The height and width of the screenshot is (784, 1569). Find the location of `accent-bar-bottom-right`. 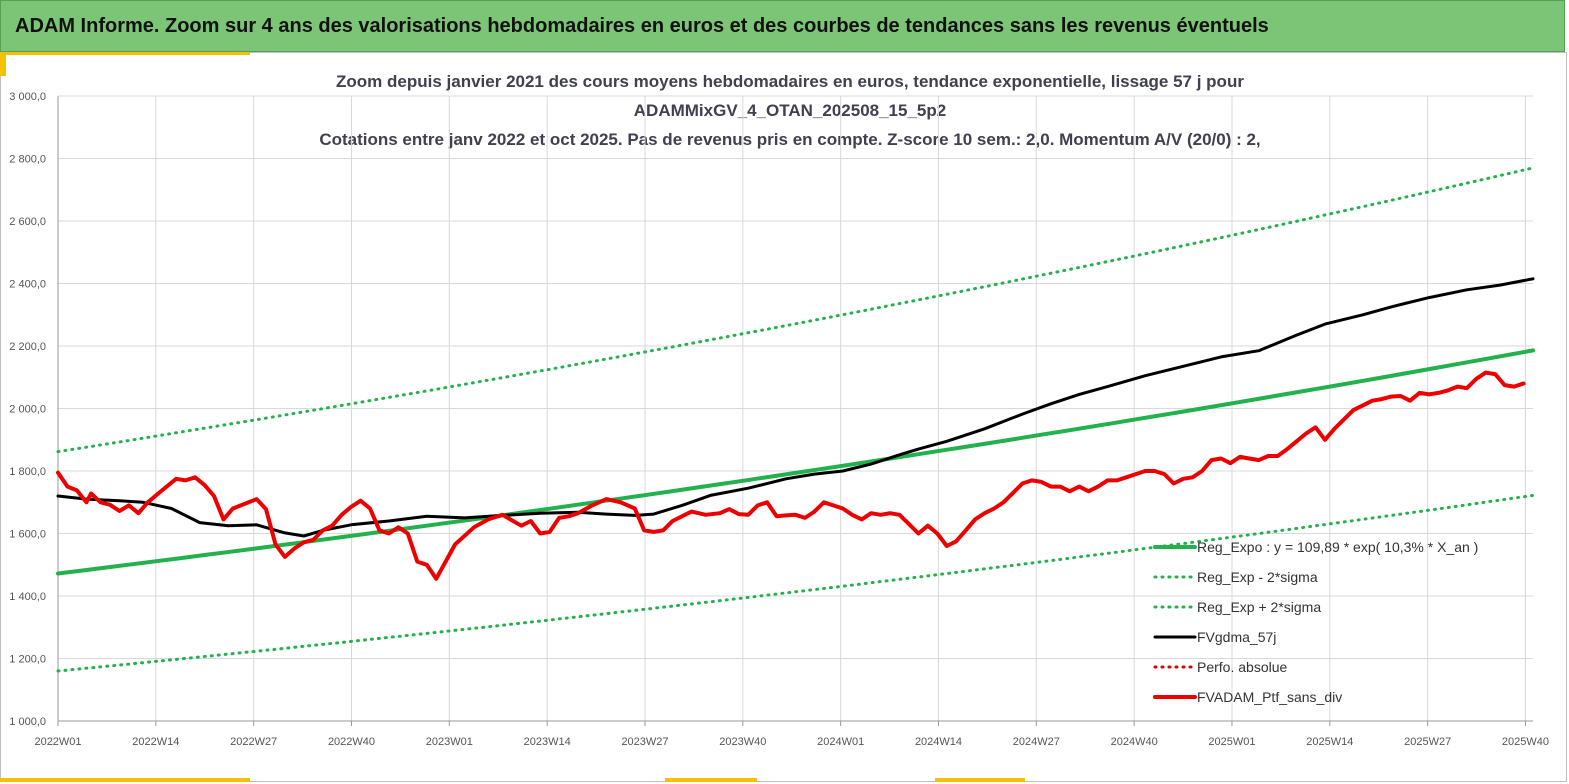

accent-bar-bottom-right is located at coordinates (980, 780).